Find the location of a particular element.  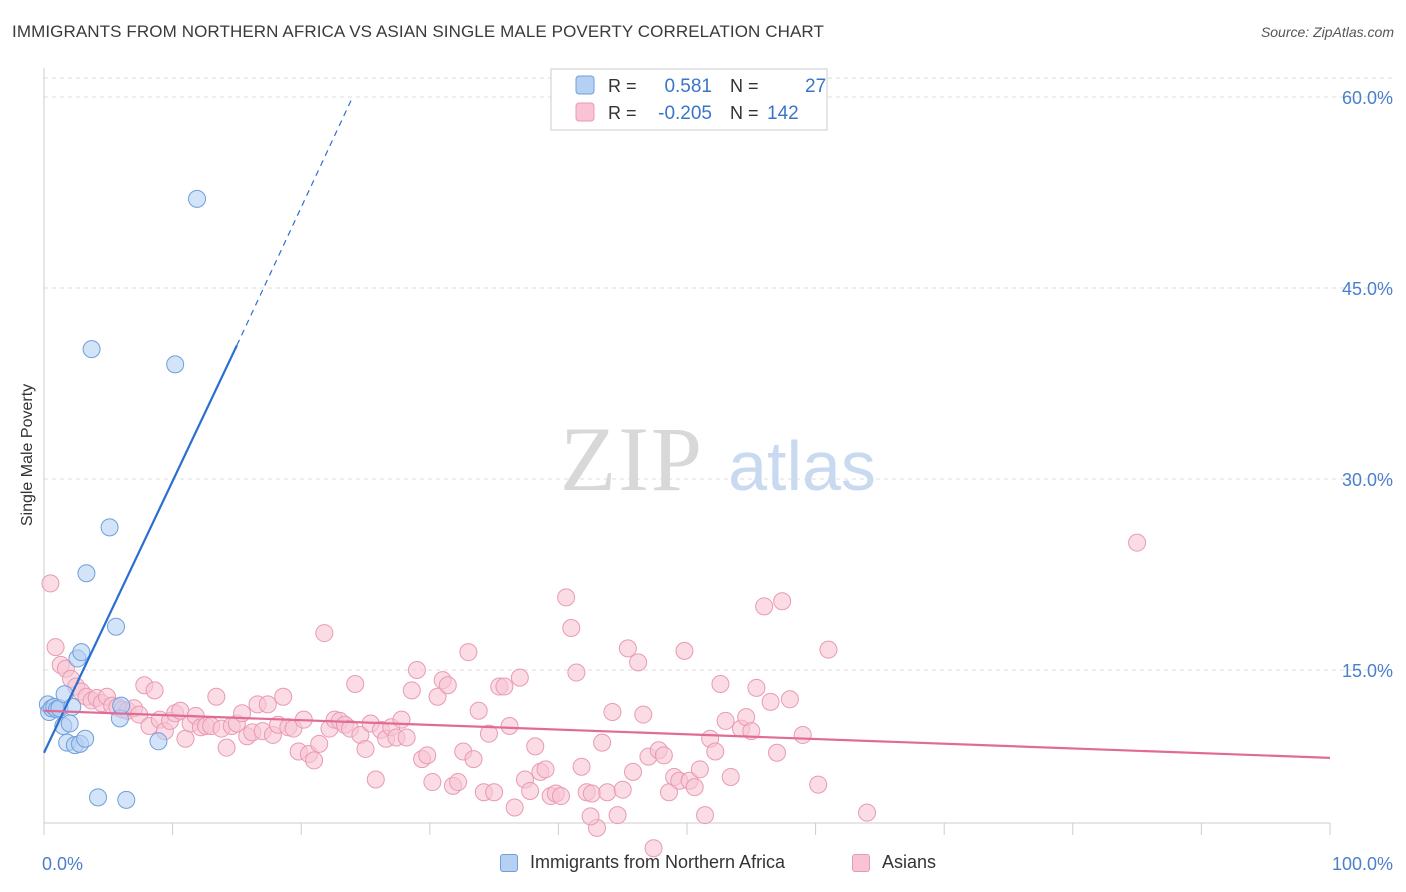

legend-item-asians: Asians is located at coordinates (894, 862).